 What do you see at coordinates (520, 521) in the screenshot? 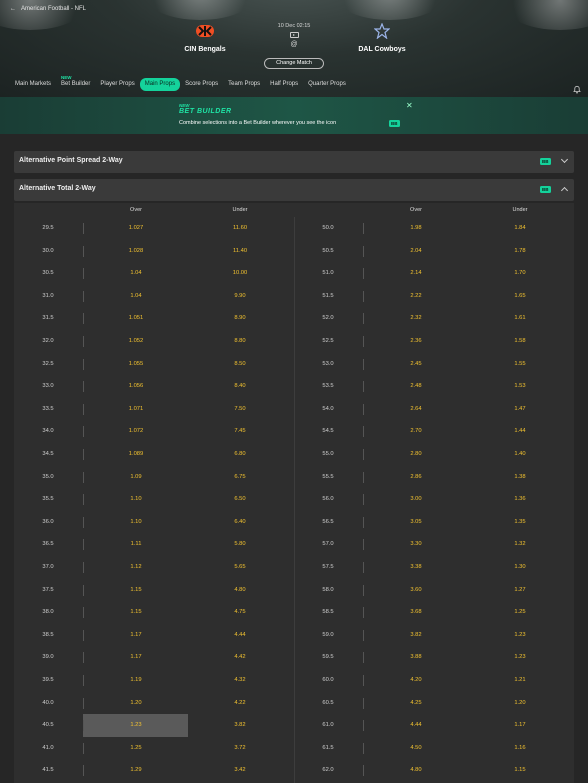
I see `odds-under: 1.35` at bounding box center [520, 521].